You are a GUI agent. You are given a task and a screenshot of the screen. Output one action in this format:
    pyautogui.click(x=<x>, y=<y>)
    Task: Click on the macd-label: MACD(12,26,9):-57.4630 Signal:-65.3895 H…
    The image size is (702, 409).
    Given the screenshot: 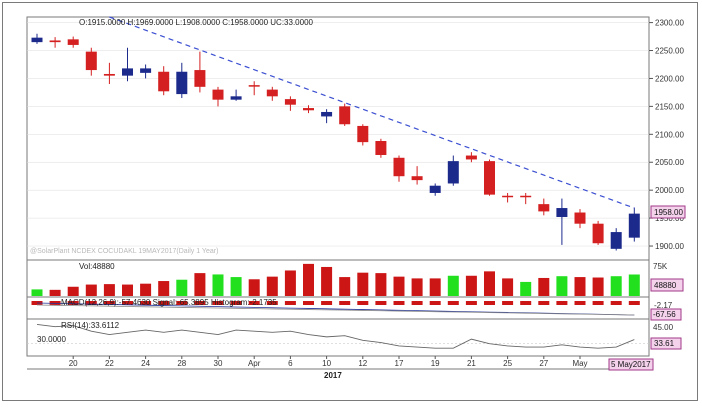 What is the action you would take?
    pyautogui.click(x=169, y=302)
    